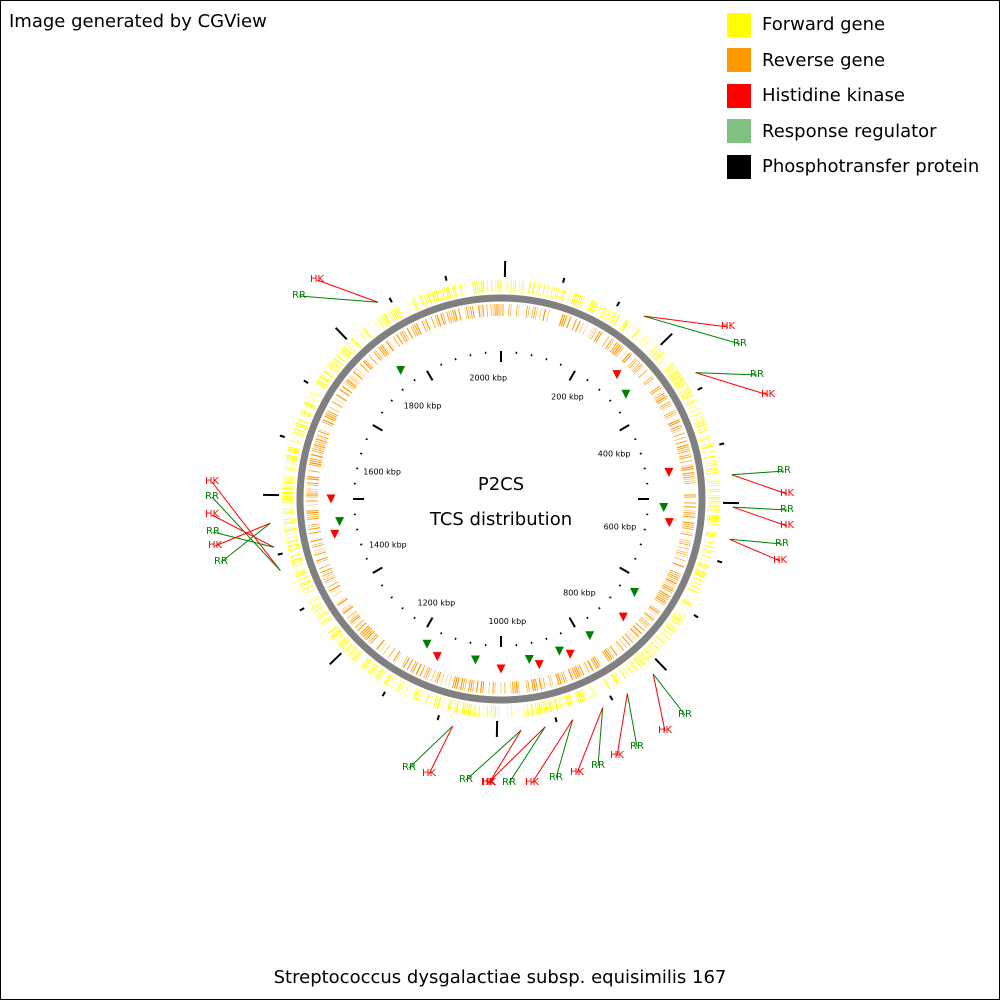  Describe the element at coordinates (212, 481) in the screenshot. I see `tcs-callout-upper: HK` at that location.